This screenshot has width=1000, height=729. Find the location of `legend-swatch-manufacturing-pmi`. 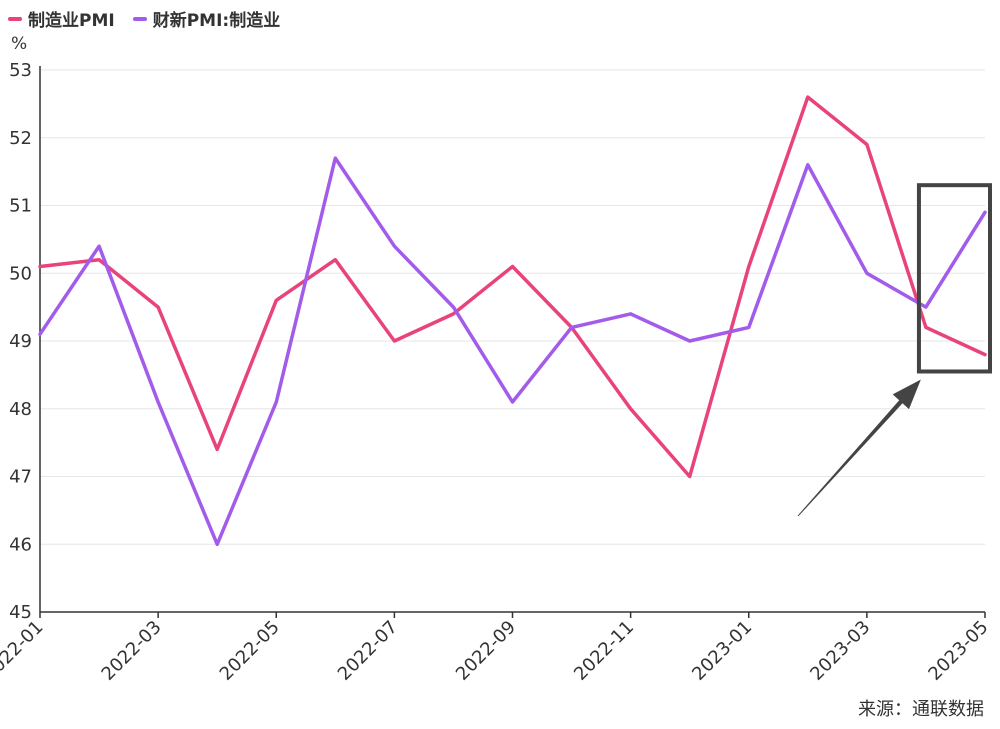

legend-swatch-manufacturing-pmi is located at coordinates (15, 18).